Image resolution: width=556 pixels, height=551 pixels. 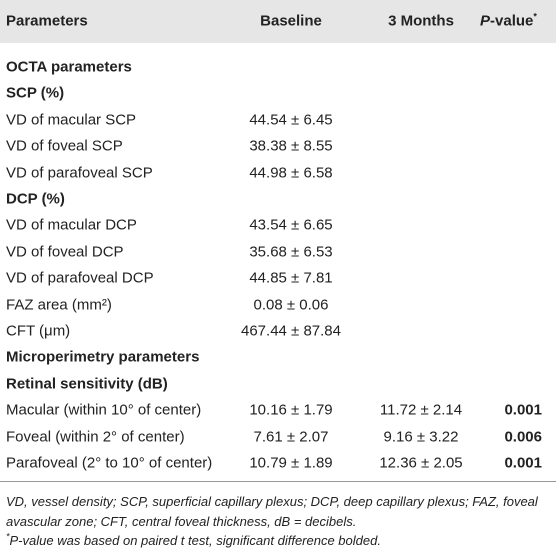 I want to click on header-row, so click(x=278, y=21).